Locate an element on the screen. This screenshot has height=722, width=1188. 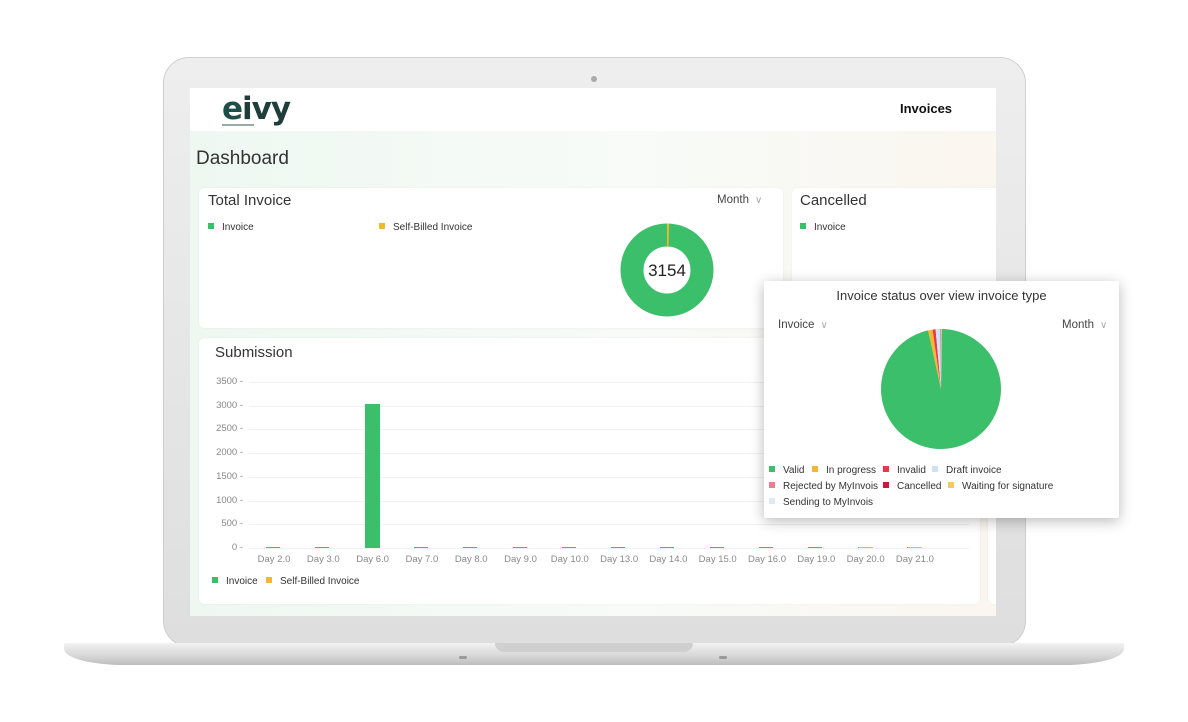
status-pie-chart is located at coordinates (941, 389).